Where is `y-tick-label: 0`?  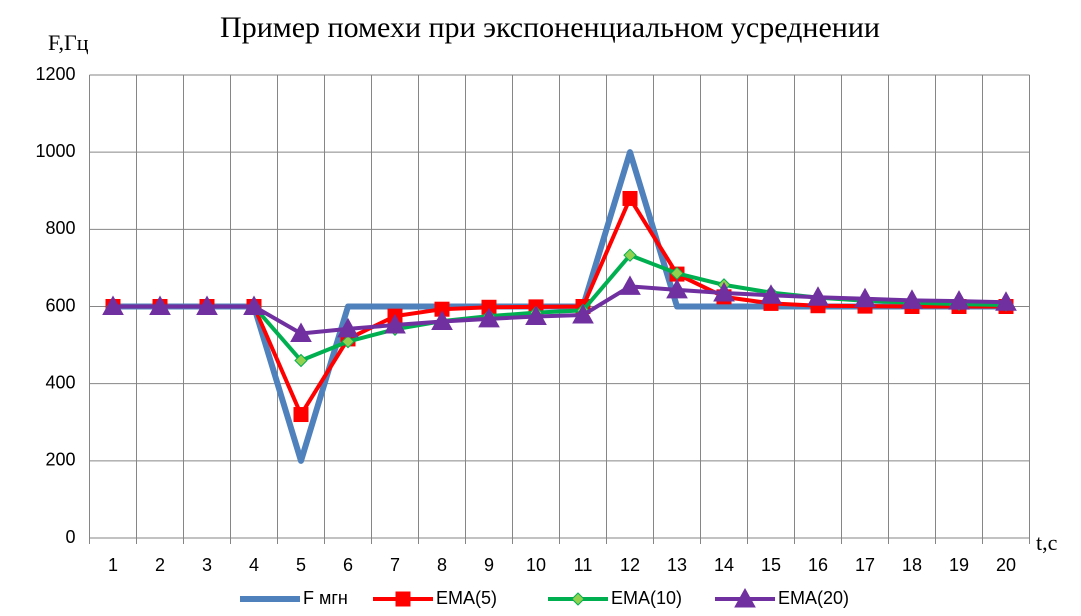 y-tick-label: 0 is located at coordinates (70, 537).